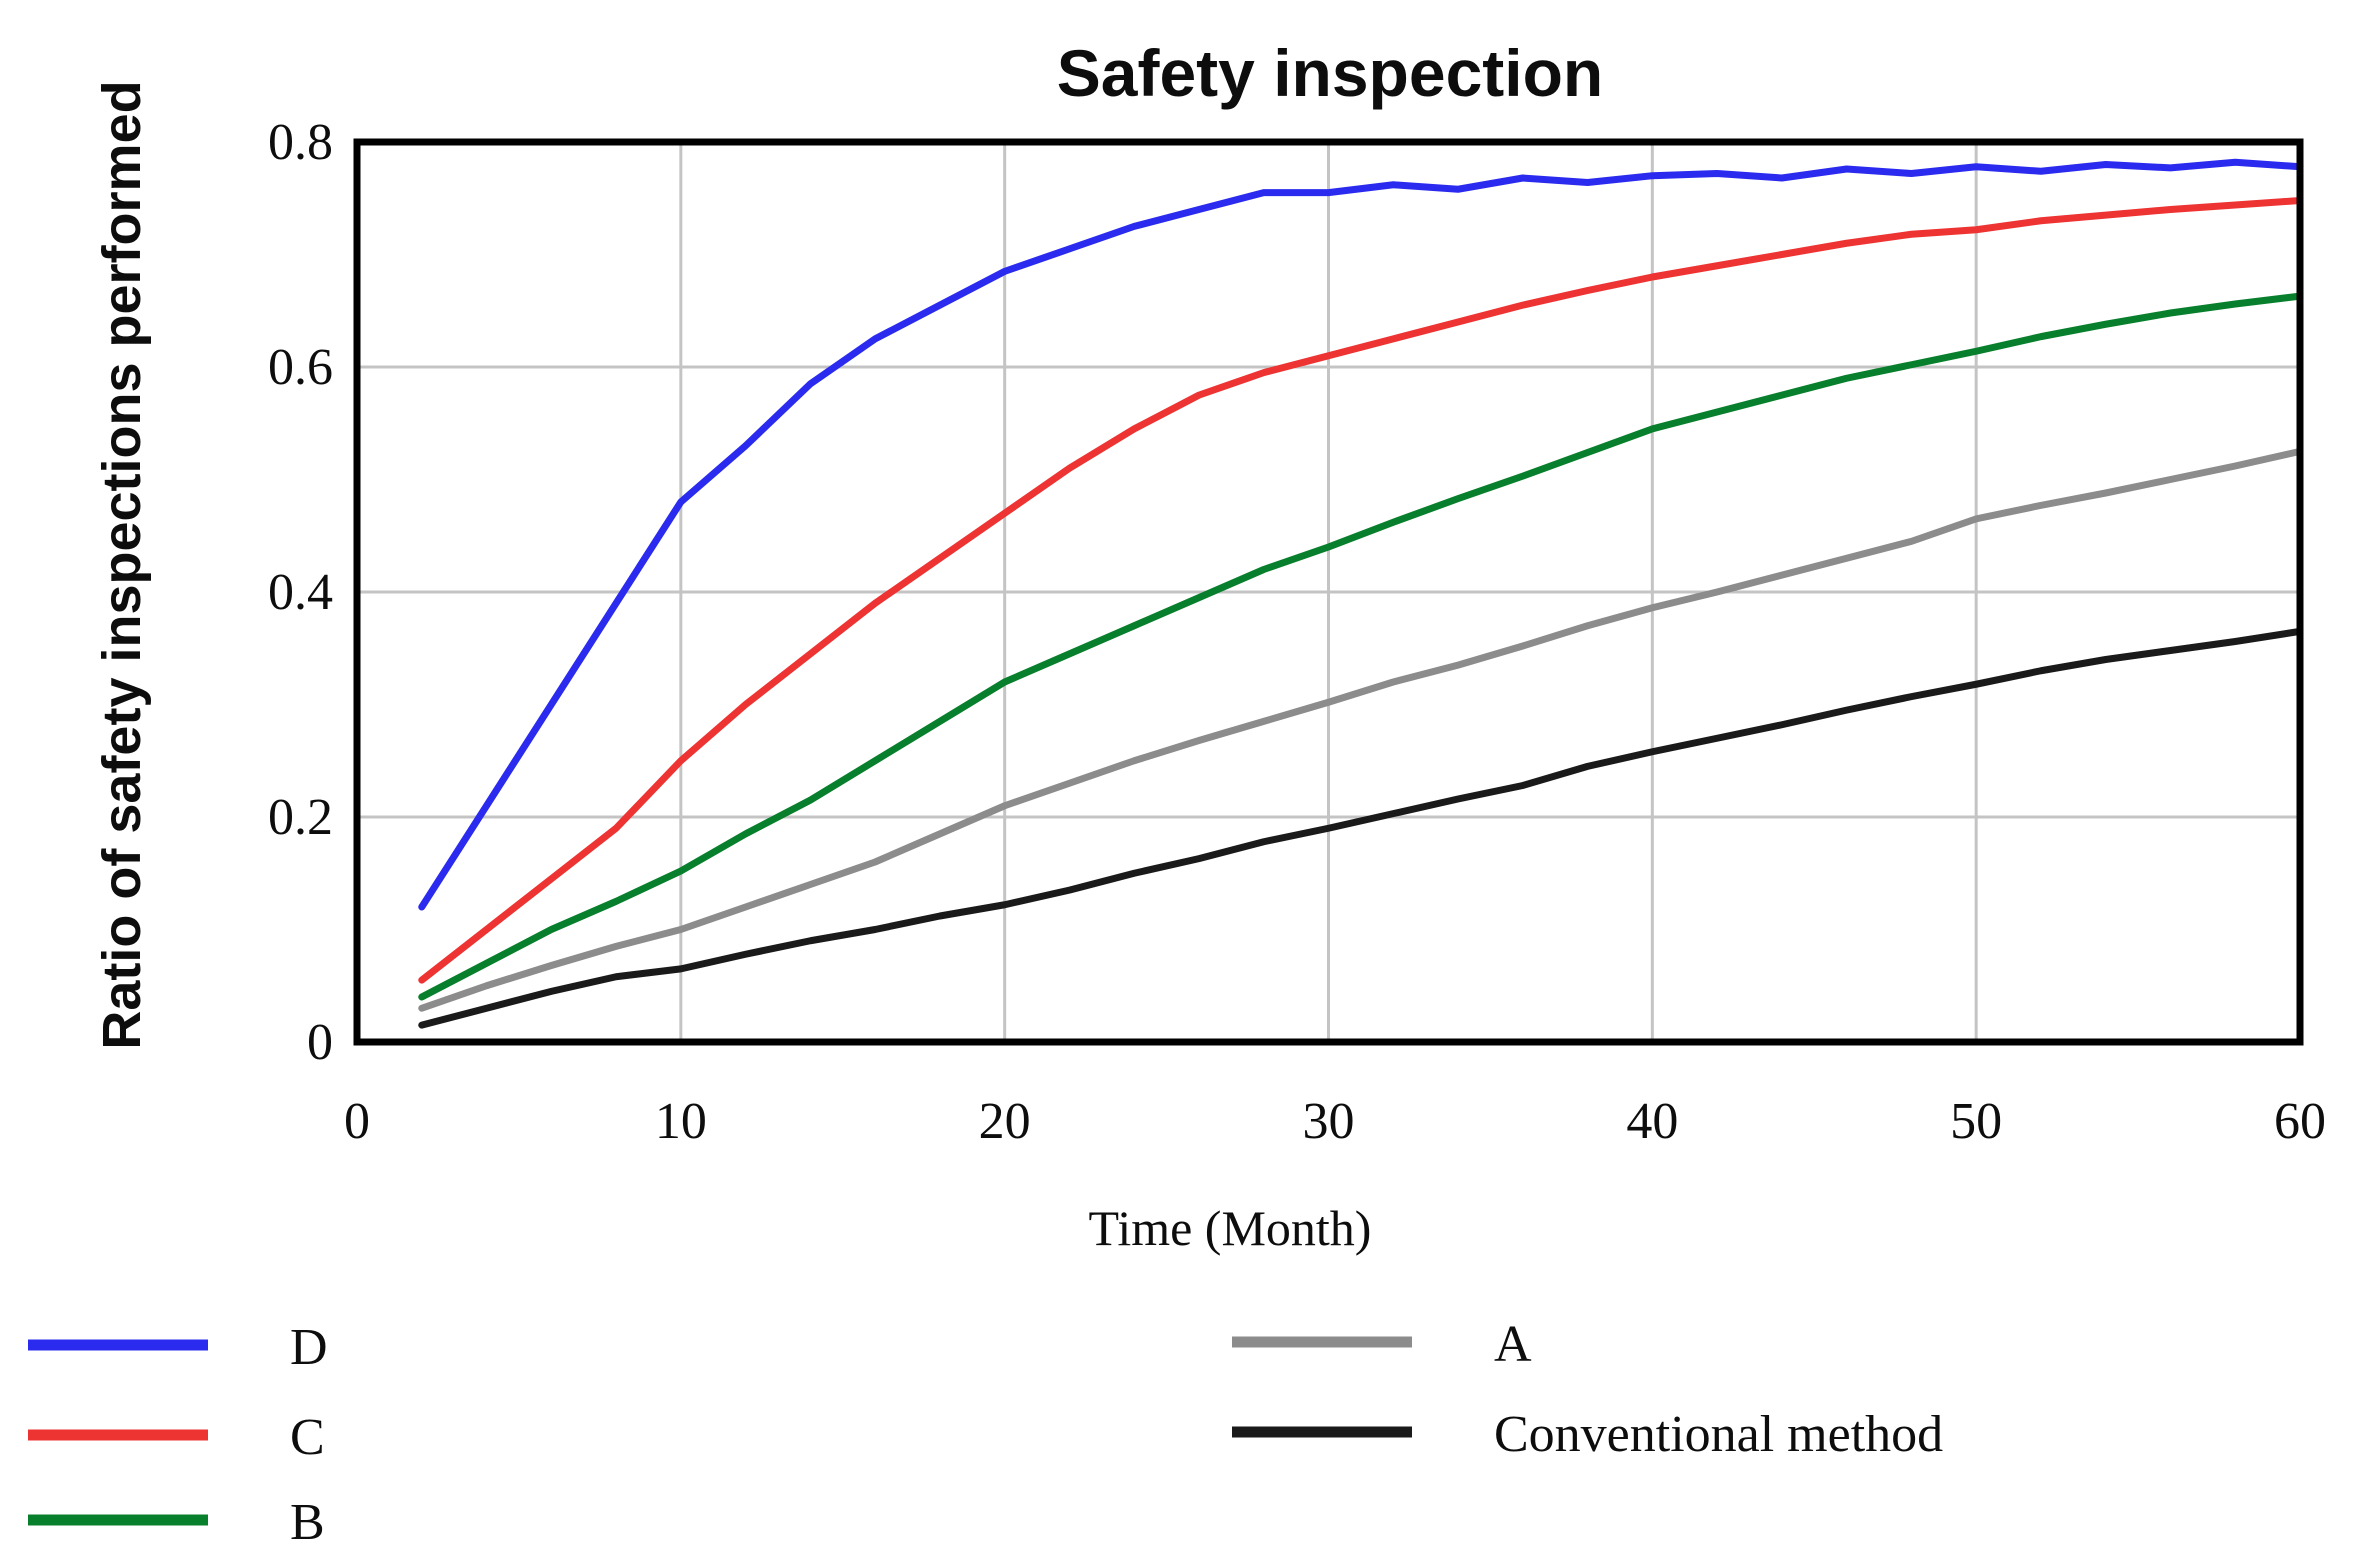 The image size is (2357, 1561). What do you see at coordinates (300, 367) in the screenshot?
I see `y-tick-label: 0.6` at bounding box center [300, 367].